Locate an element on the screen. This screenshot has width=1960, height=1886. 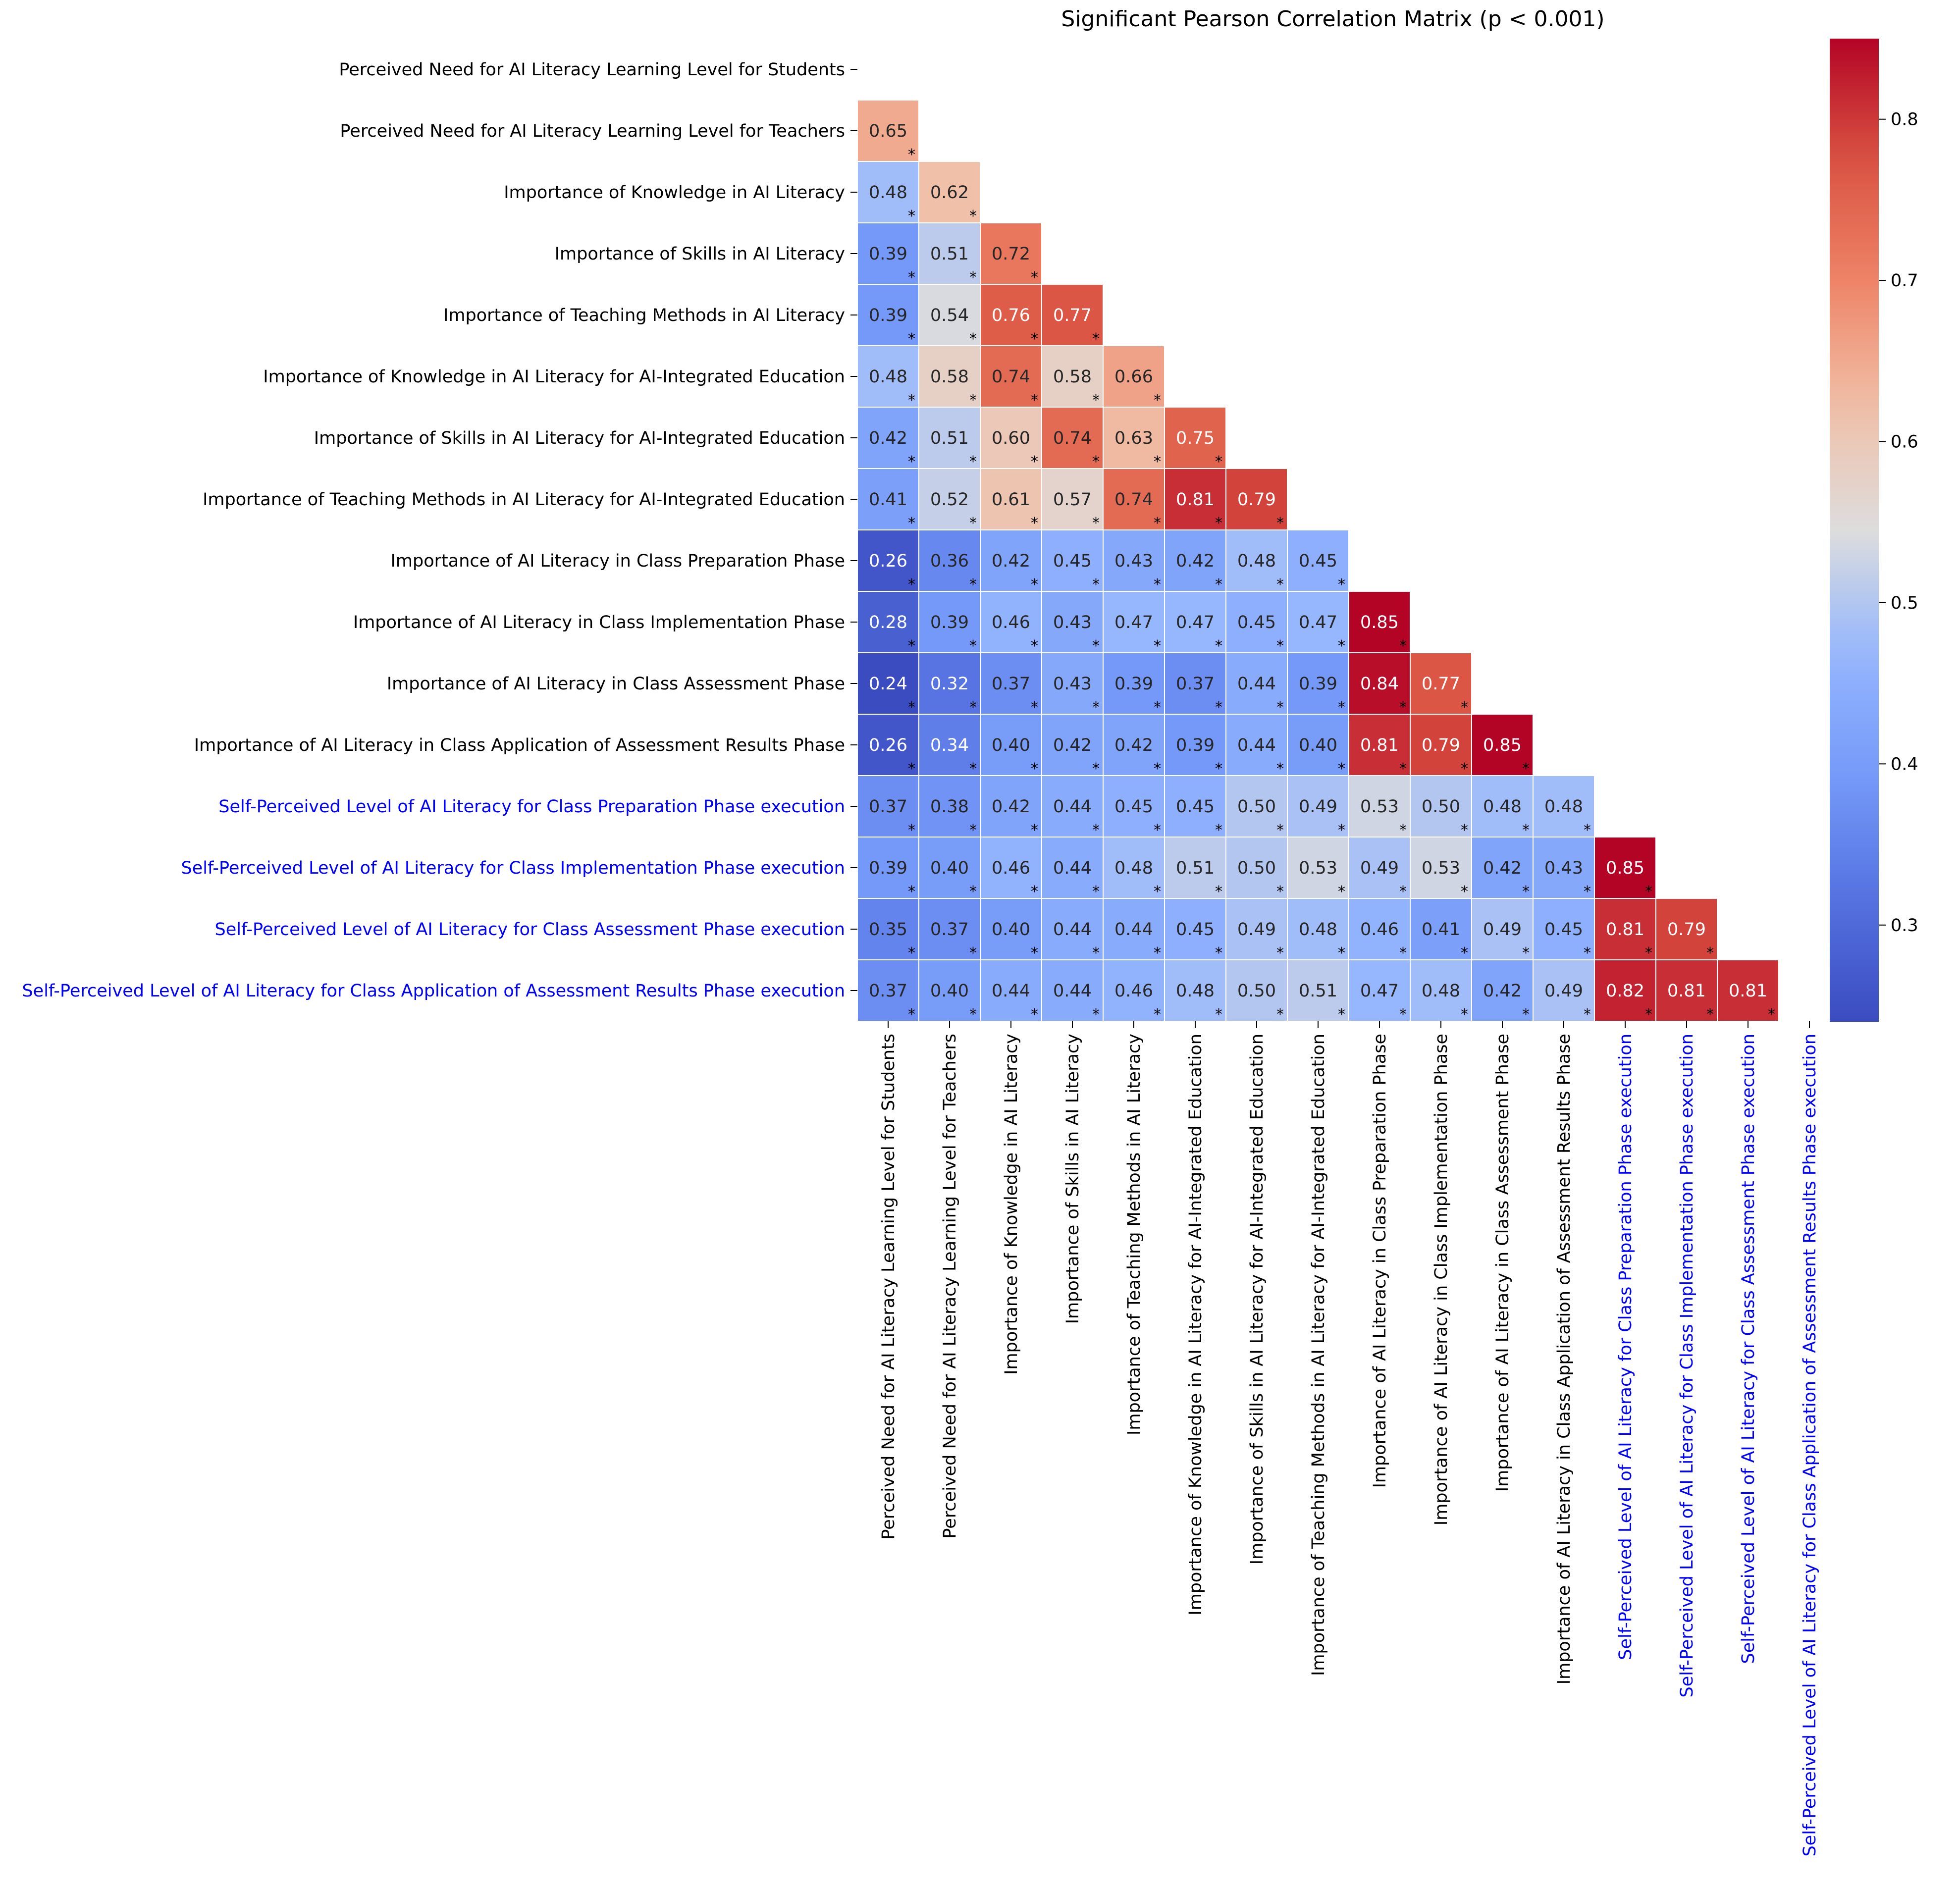
colorbar: 0.3 0.4 0.5 0.6 0.7 0.8 is located at coordinates (1874, 531).